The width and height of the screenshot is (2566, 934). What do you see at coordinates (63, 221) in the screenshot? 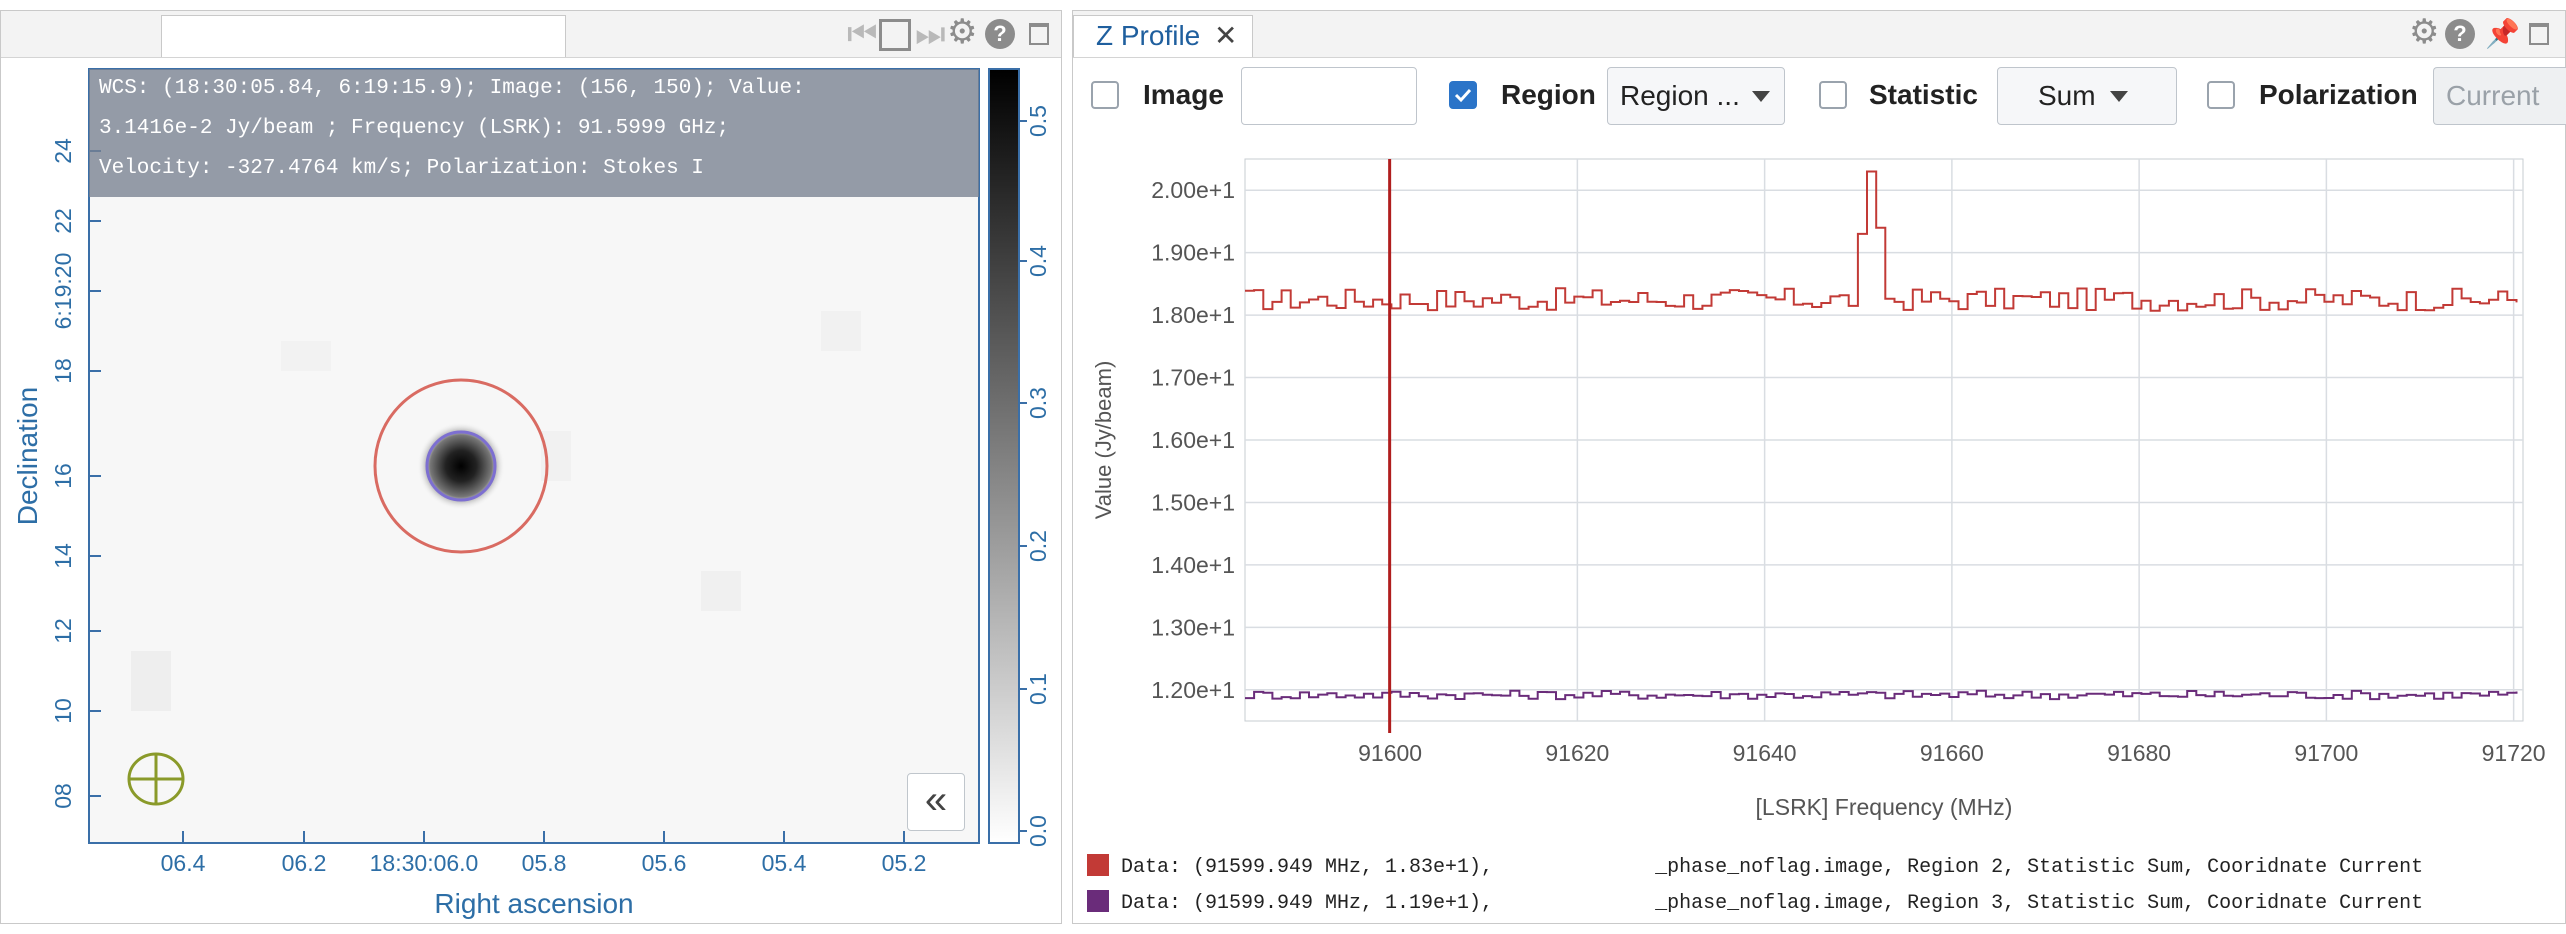
I see `y-tick-label: 22` at bounding box center [63, 221].